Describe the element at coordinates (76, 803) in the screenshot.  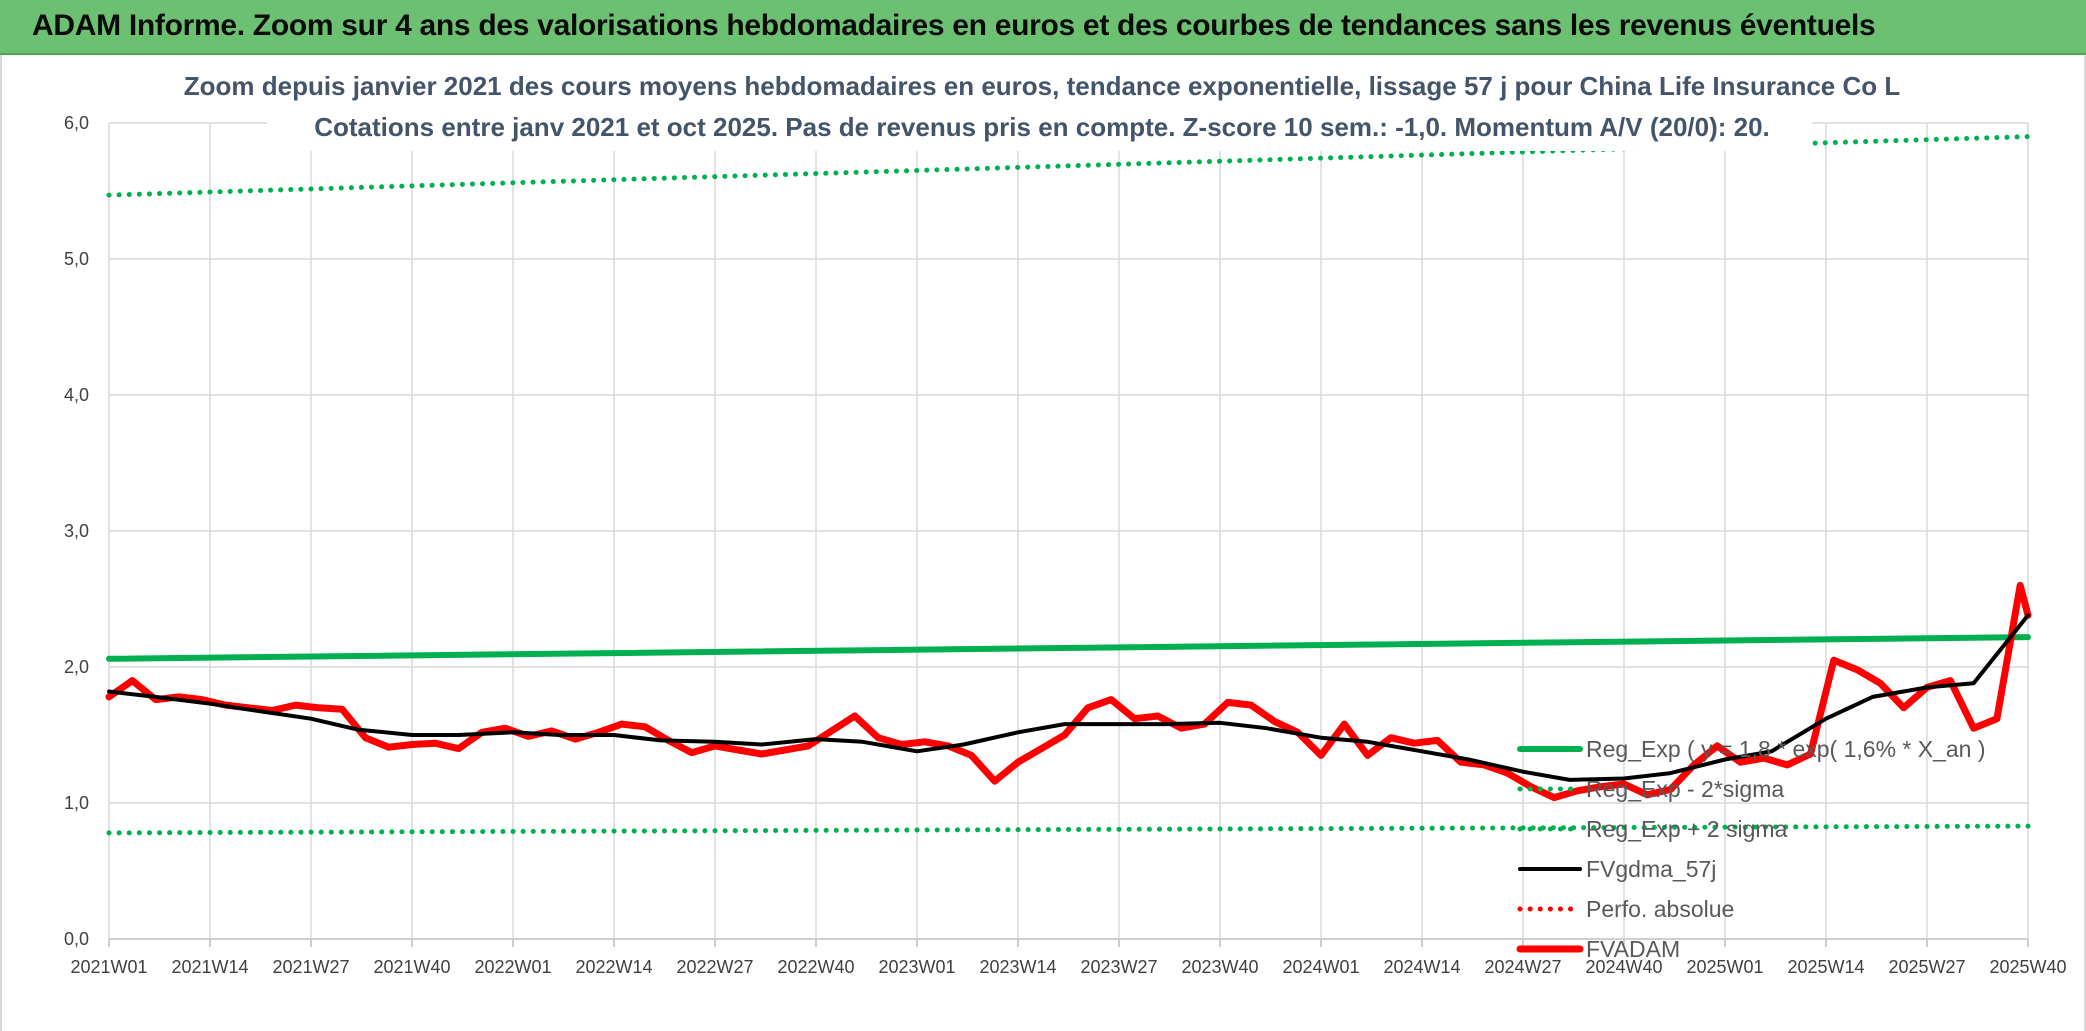
I see `y-tick-label: 1,0` at that location.